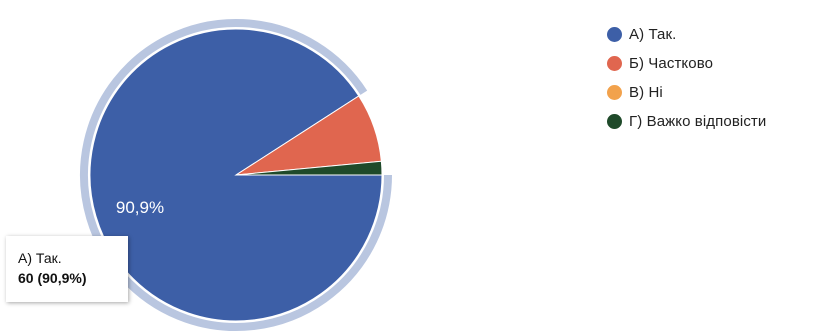 The width and height of the screenshot is (819, 336). Describe the element at coordinates (67, 269) in the screenshot. I see `slice-tooltip: А) Так. 60 (90,9%)` at that location.